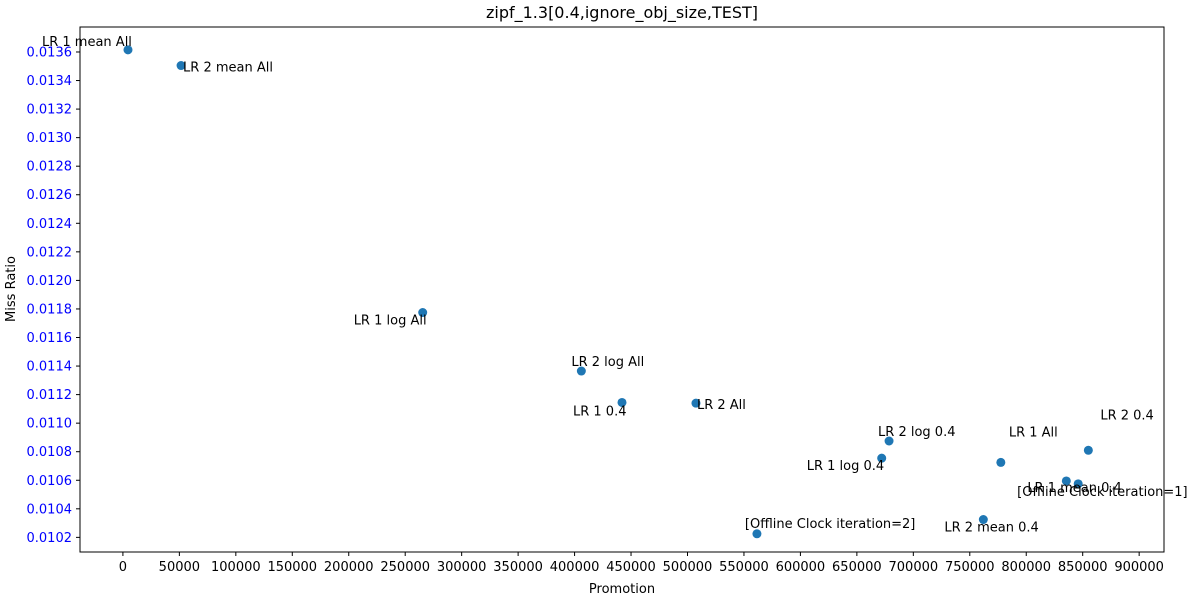 The width and height of the screenshot is (1200, 604). Describe the element at coordinates (1139, 567) in the screenshot. I see `x-tick-label: 900000` at that location.